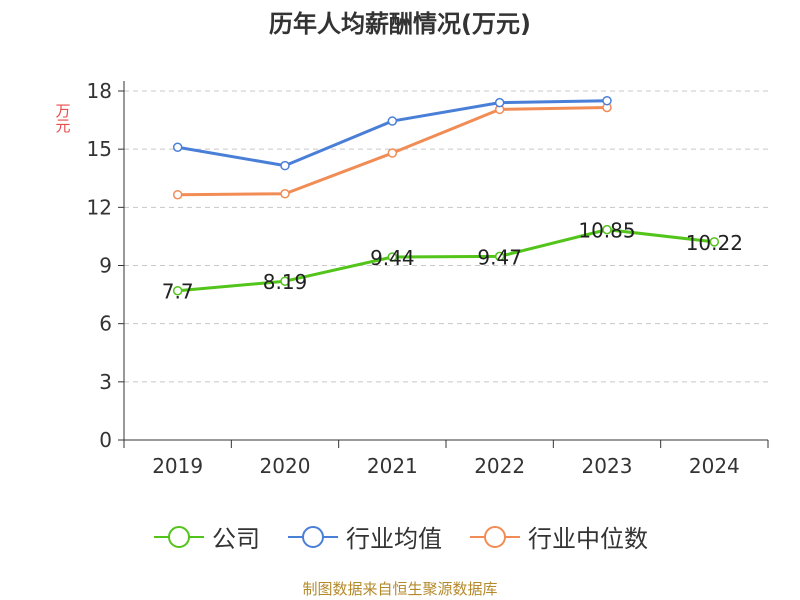  What do you see at coordinates (236, 539) in the screenshot?
I see `legend-label: 公司` at bounding box center [236, 539].